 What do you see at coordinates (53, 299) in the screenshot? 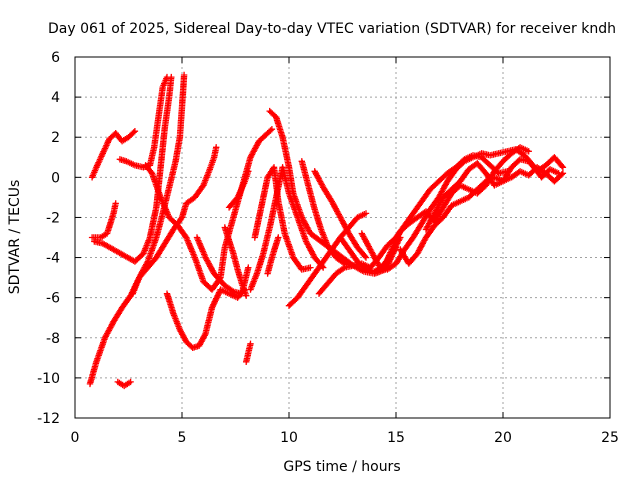
I see `y-tick-label: -6` at bounding box center [53, 299].